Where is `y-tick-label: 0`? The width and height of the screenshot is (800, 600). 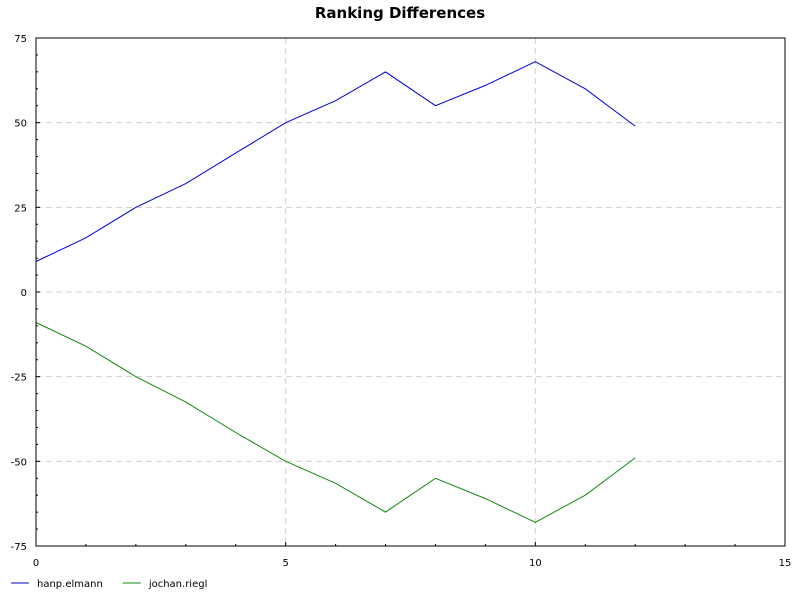
y-tick-label: 0 is located at coordinates (24, 293).